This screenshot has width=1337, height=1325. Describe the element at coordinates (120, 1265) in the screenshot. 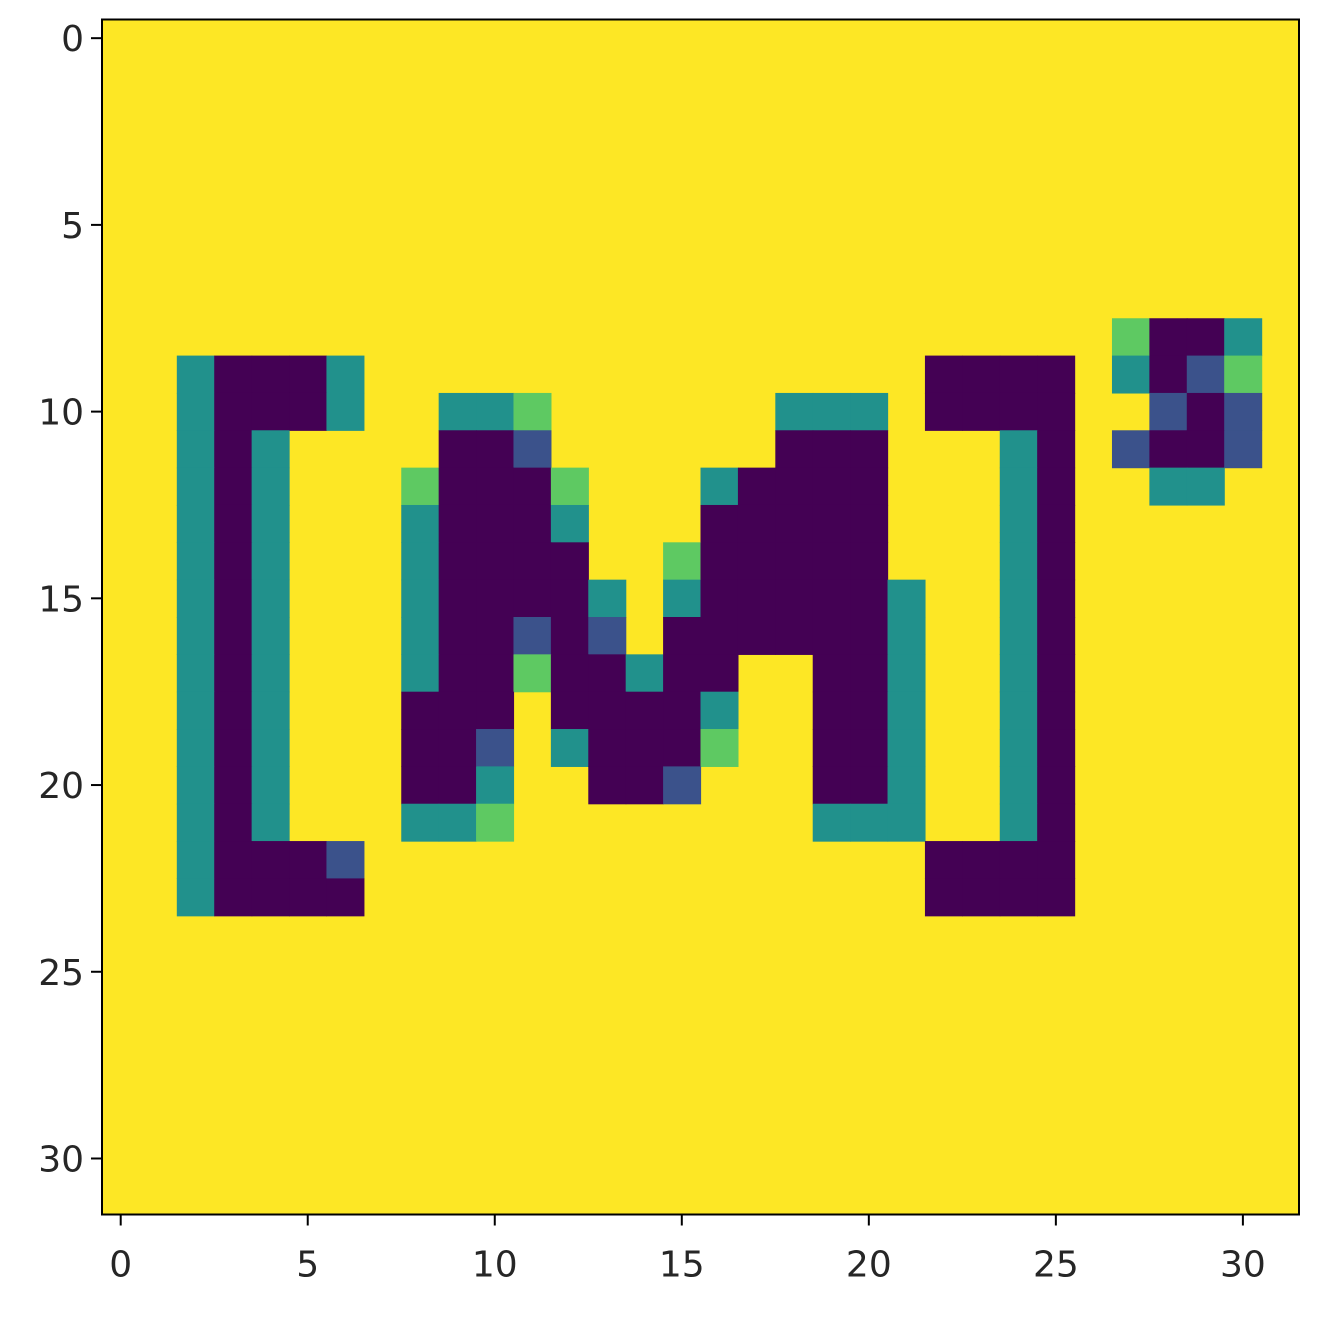

I see `x-tick-label: 0` at that location.